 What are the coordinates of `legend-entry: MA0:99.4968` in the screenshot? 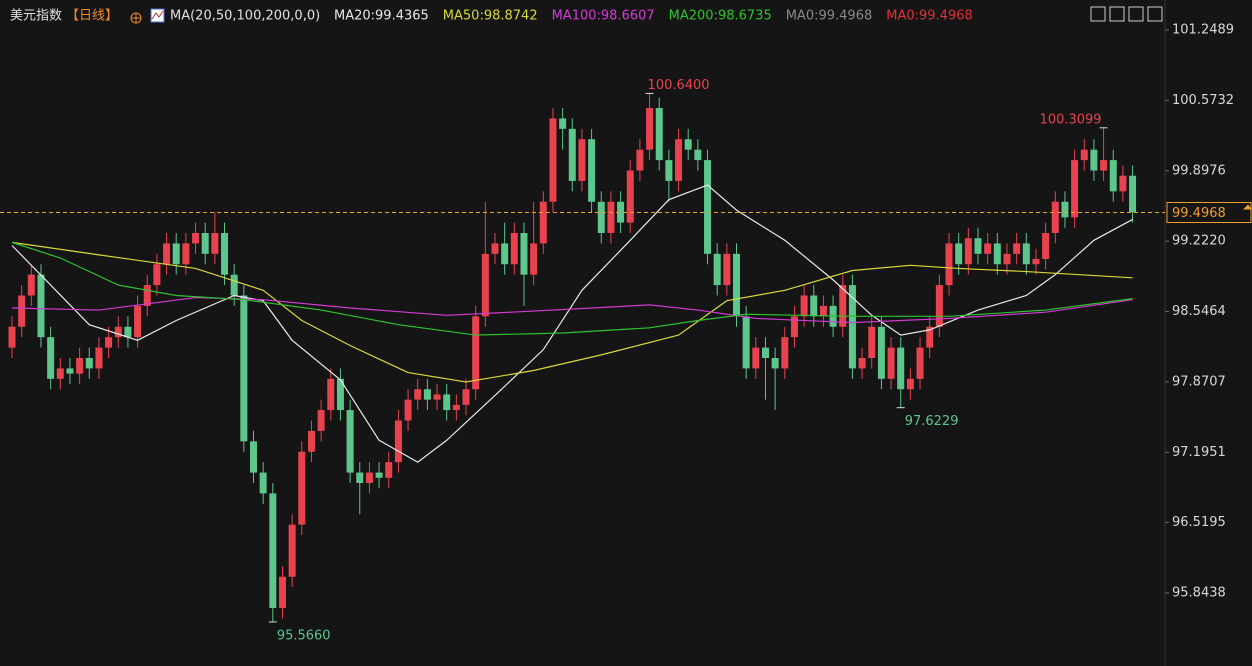 It's located at (929, 16).